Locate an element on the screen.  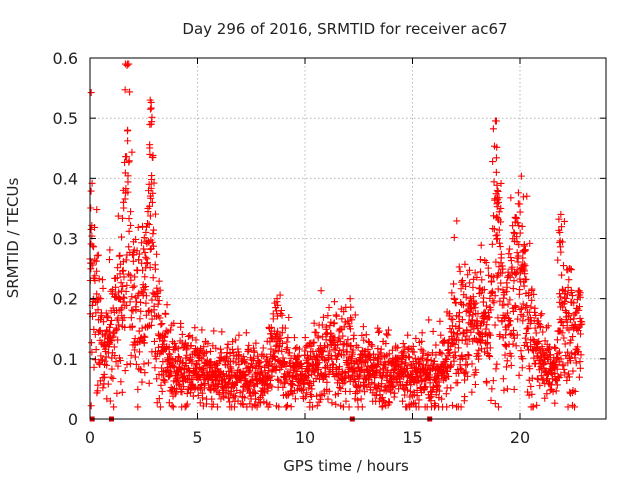
y-tick-label: 0.4 is located at coordinates (65, 178).